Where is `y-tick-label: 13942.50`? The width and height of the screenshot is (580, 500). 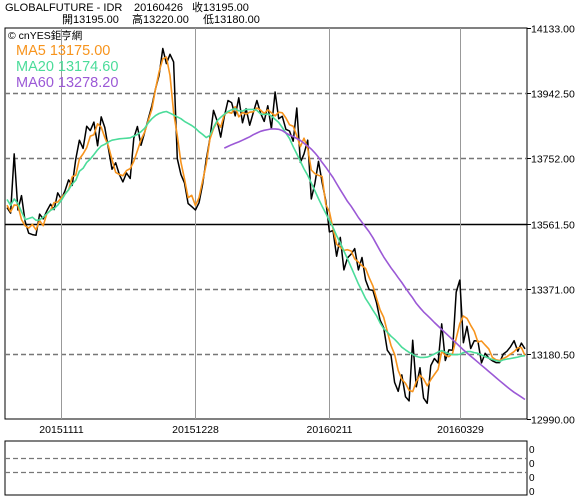 y-tick-label: 13942.50 is located at coordinates (553, 95).